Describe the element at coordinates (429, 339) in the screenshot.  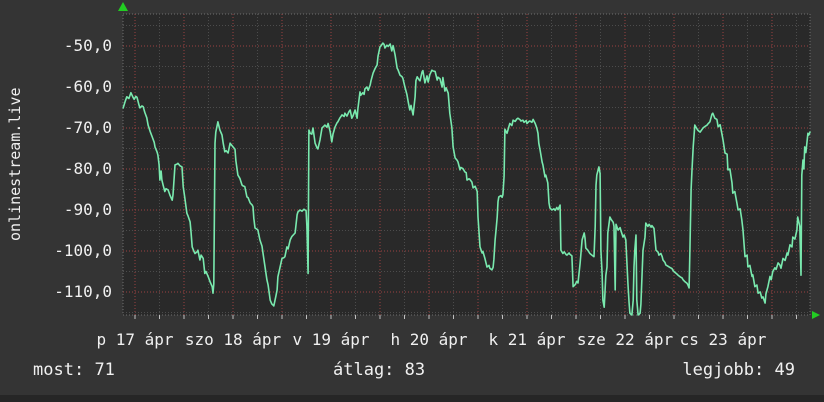
I see `x-tick-label: h 20 ápr` at that location.